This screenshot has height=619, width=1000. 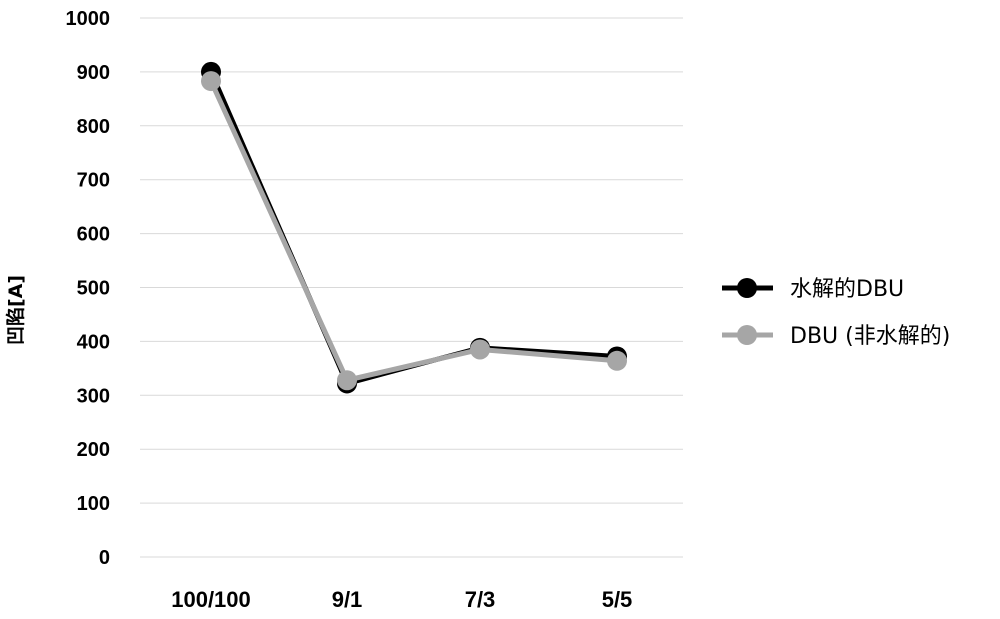 I want to click on x-tick-label: 100/100, so click(x=211, y=599).